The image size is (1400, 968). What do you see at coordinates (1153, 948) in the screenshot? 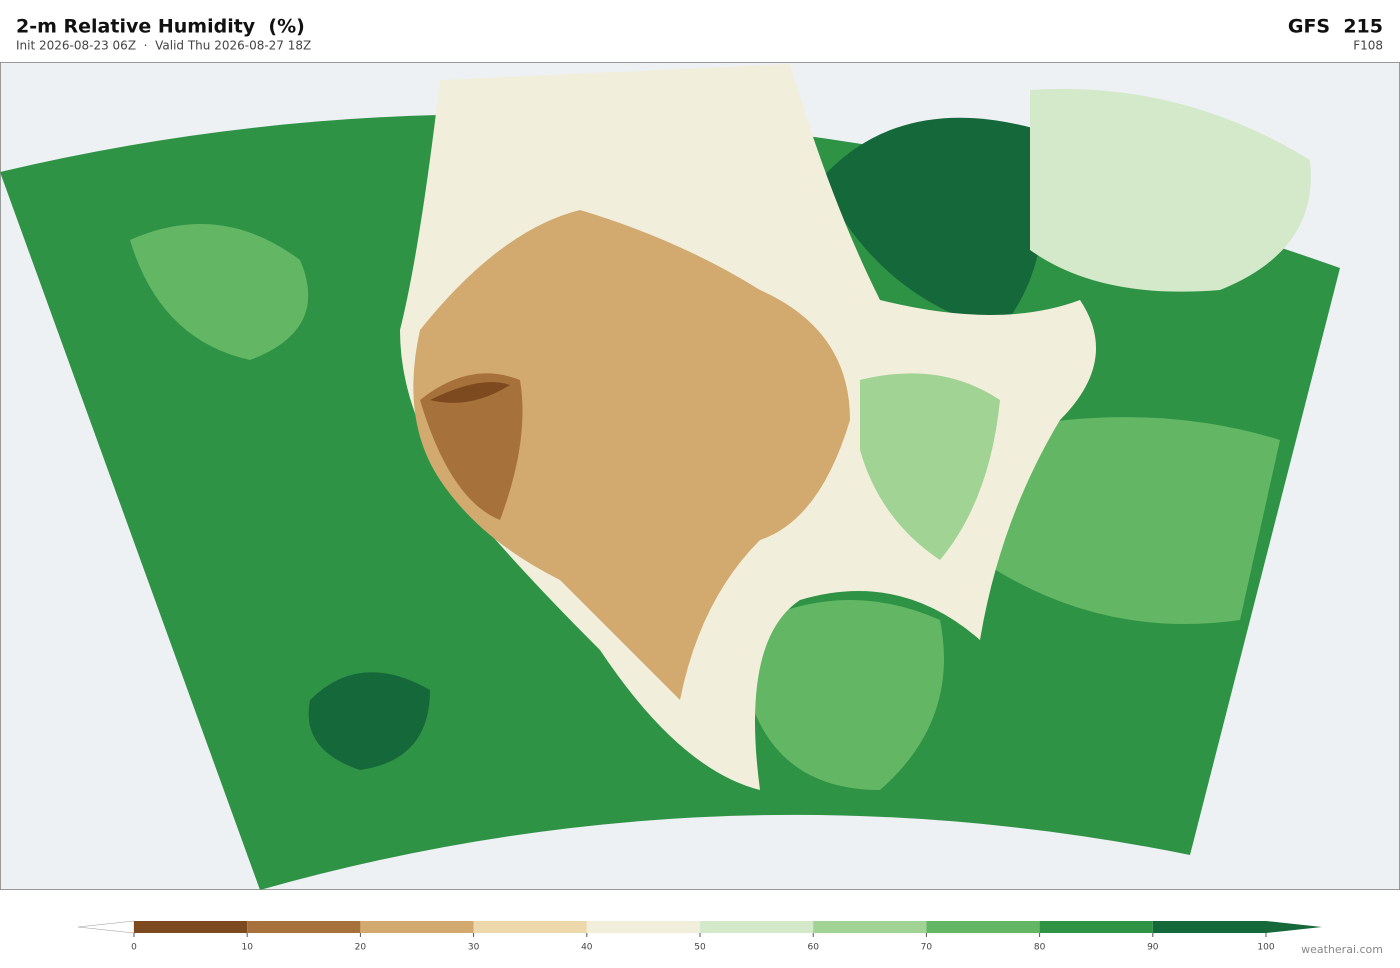
I see `colorbar-tick-label: 90` at bounding box center [1153, 948].